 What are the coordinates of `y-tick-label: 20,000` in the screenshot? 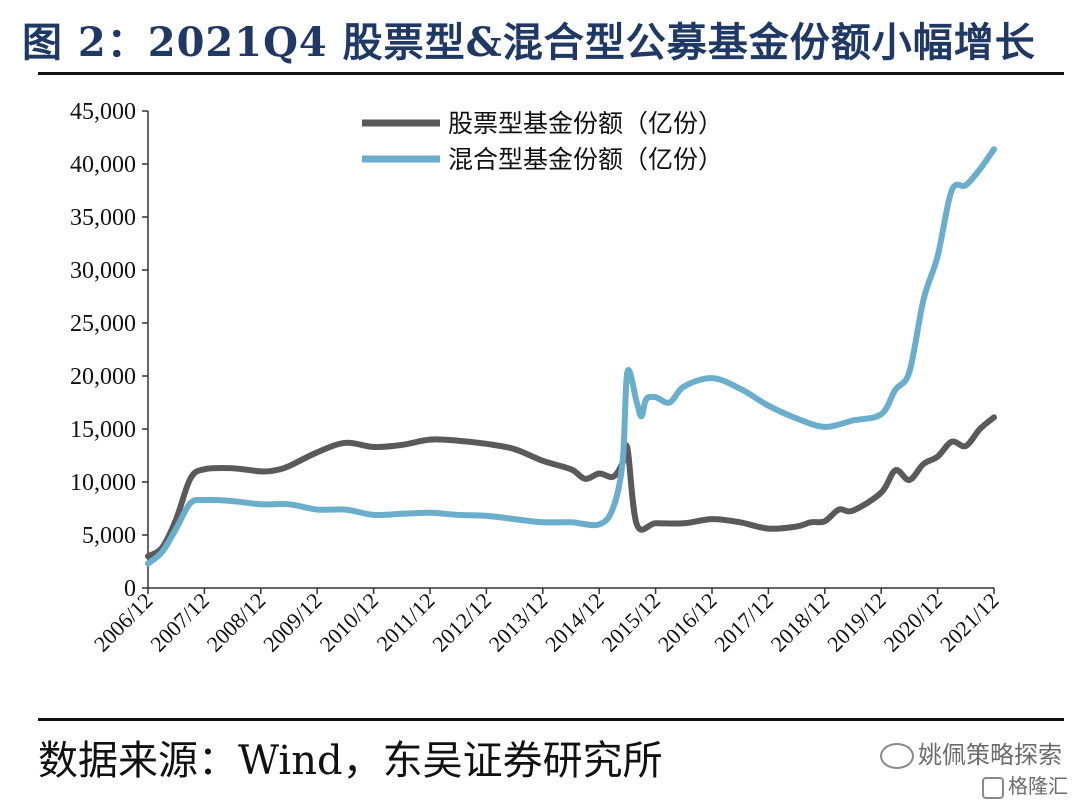 It's located at (103, 377).